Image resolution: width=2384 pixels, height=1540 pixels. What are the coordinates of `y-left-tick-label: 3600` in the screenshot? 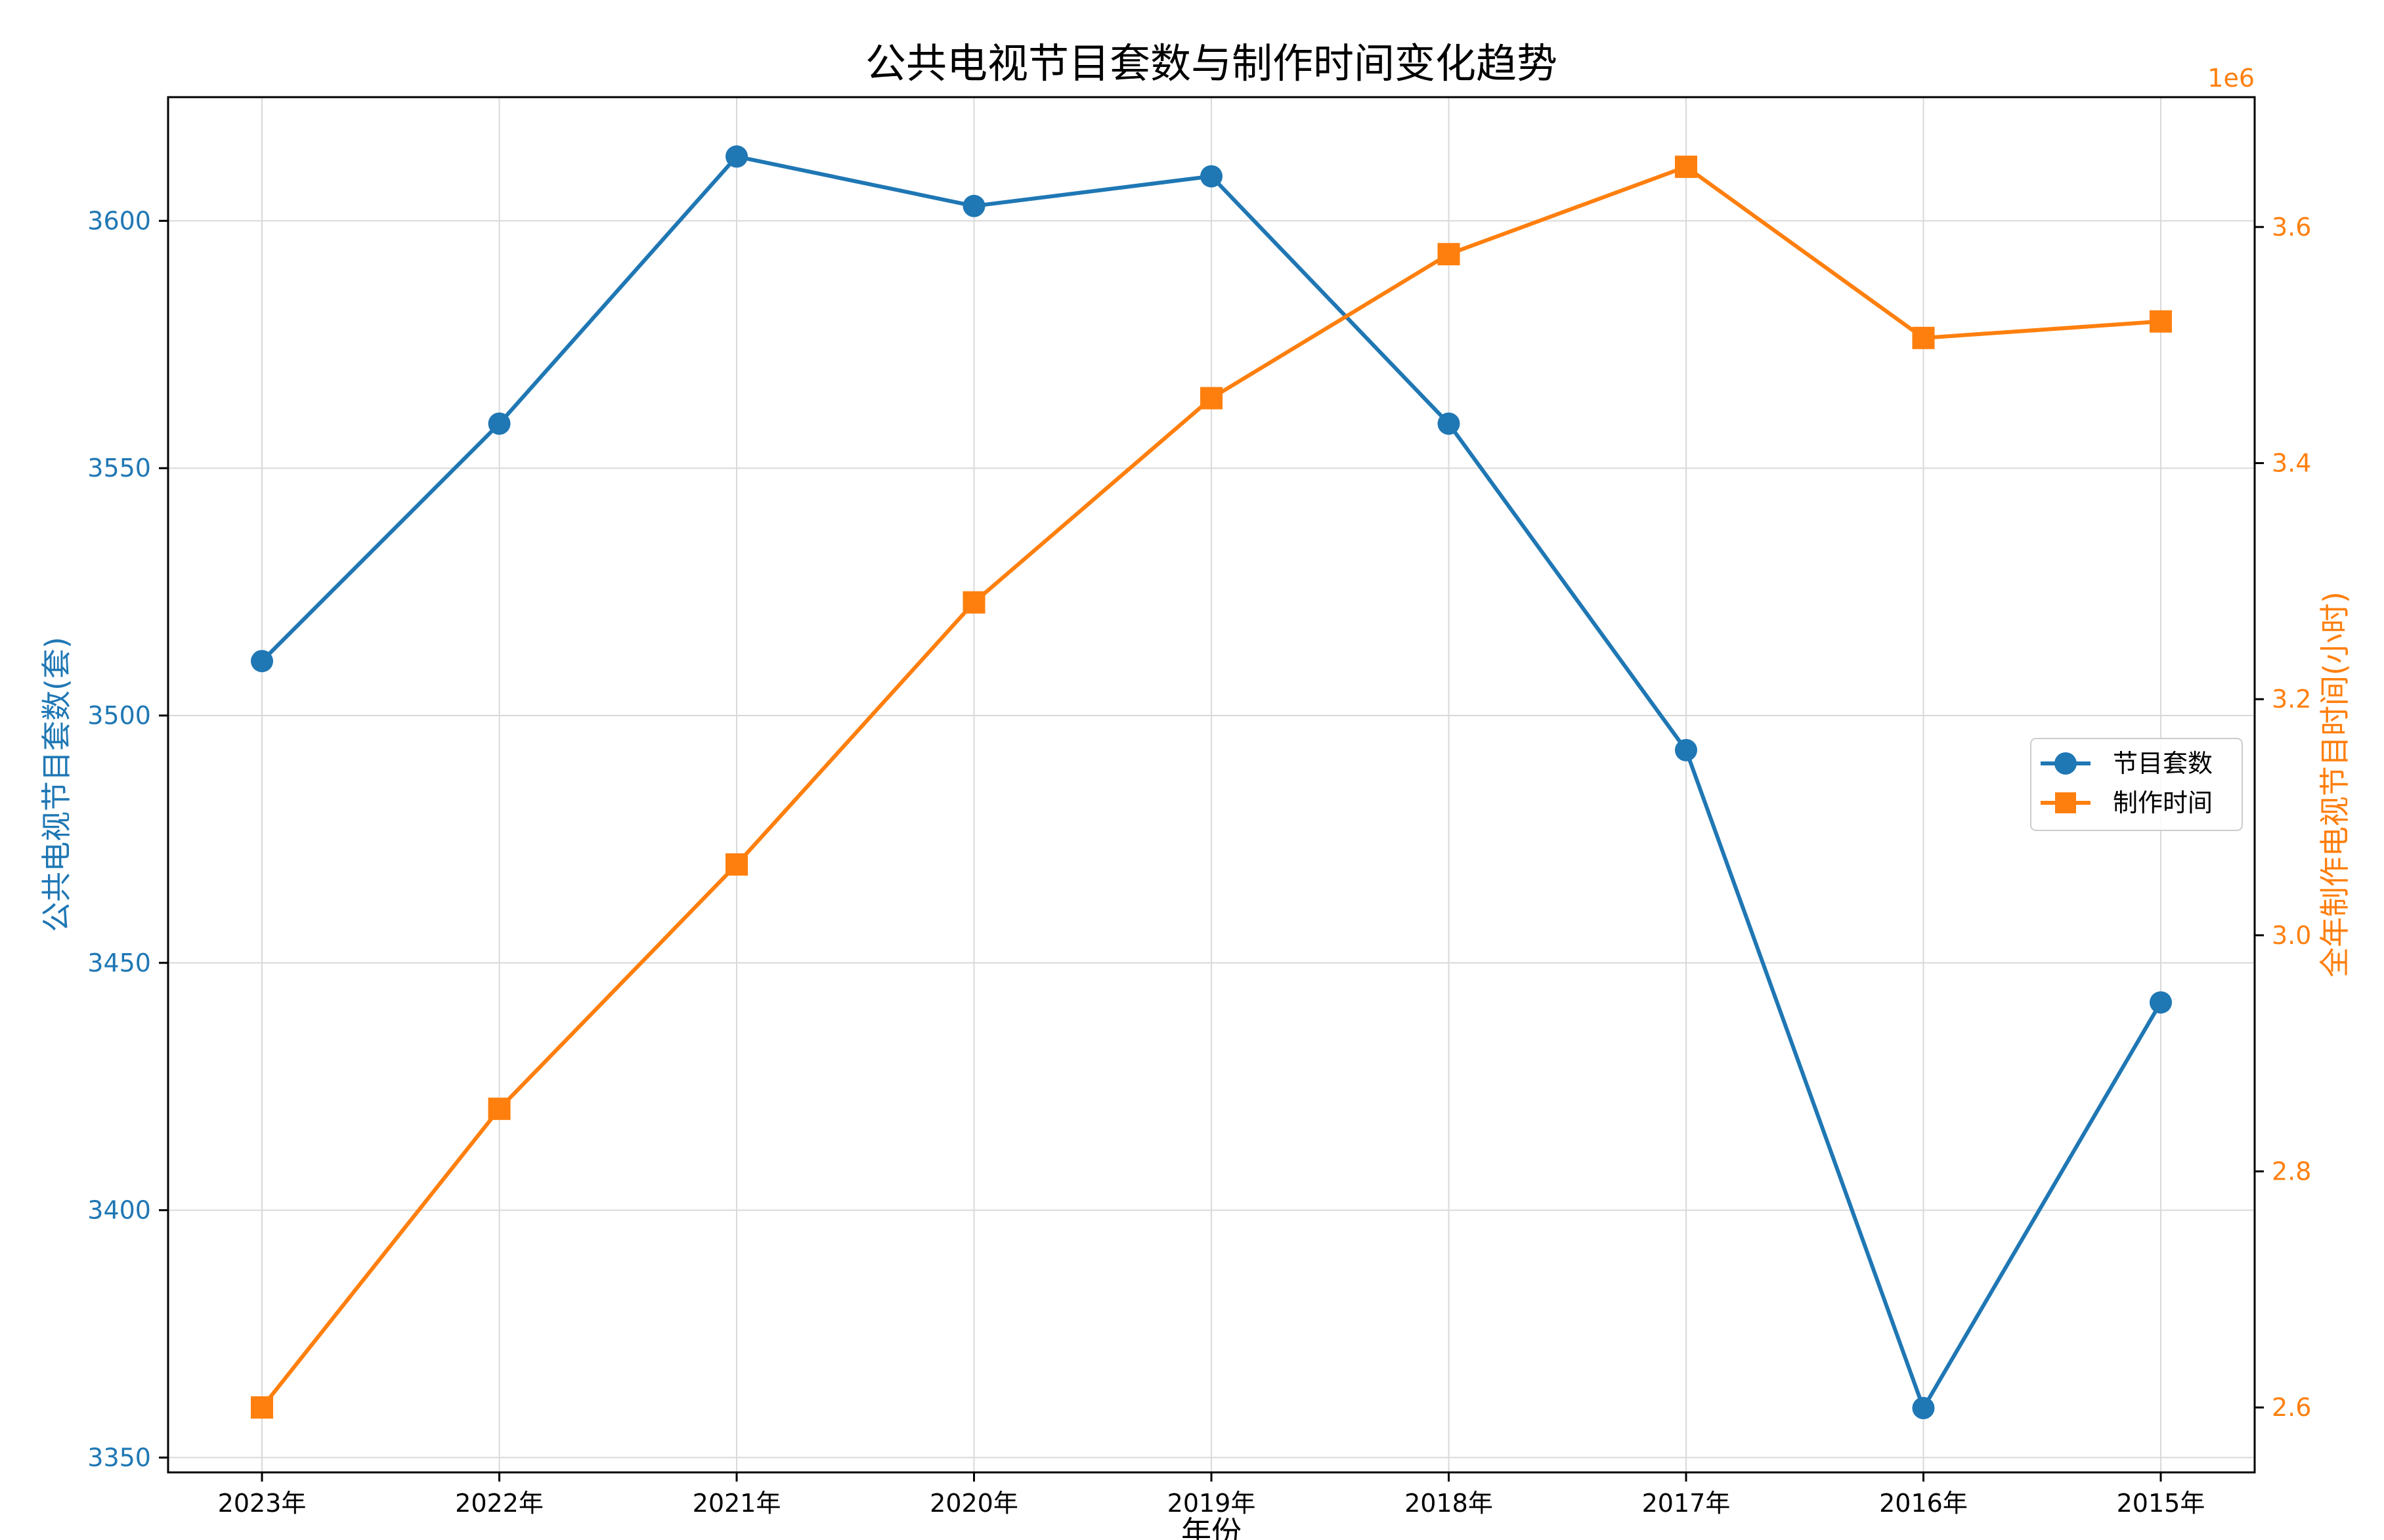 It's located at (119, 220).